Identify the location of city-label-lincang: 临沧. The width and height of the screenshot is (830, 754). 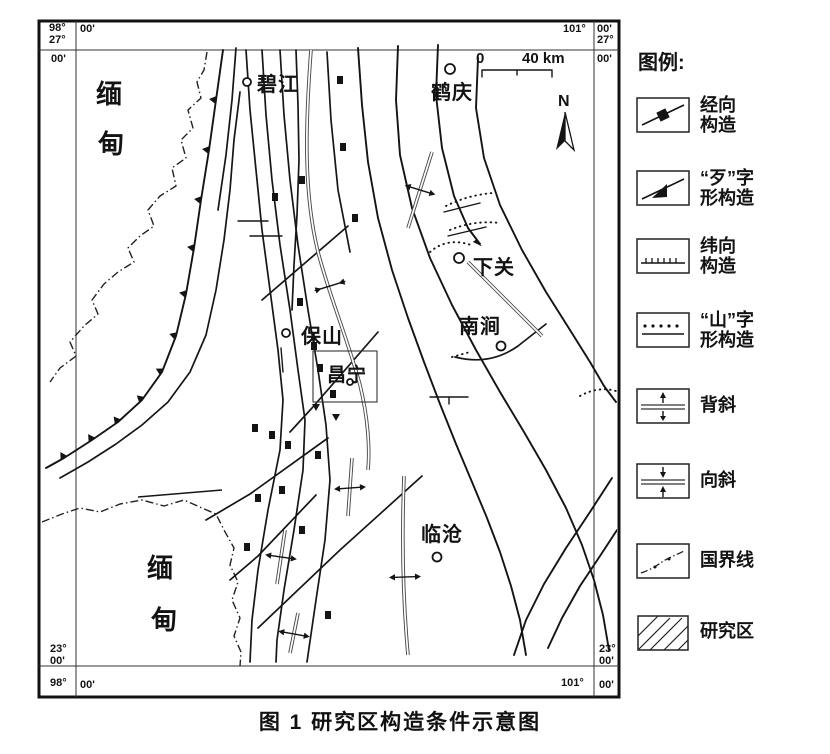
(442, 535).